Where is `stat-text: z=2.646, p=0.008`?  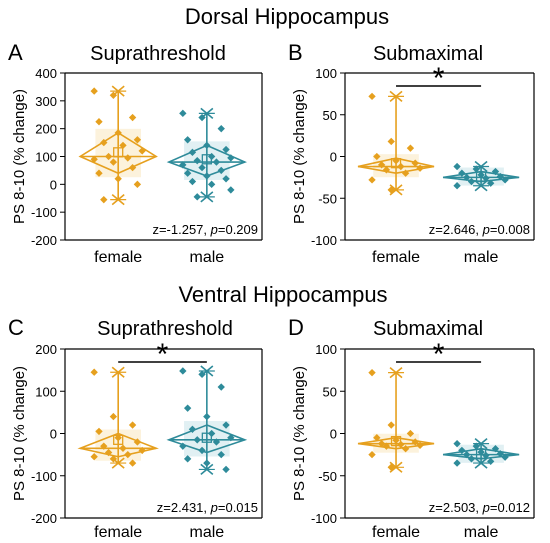
stat-text: z=2.646, p=0.008 is located at coordinates (479, 229).